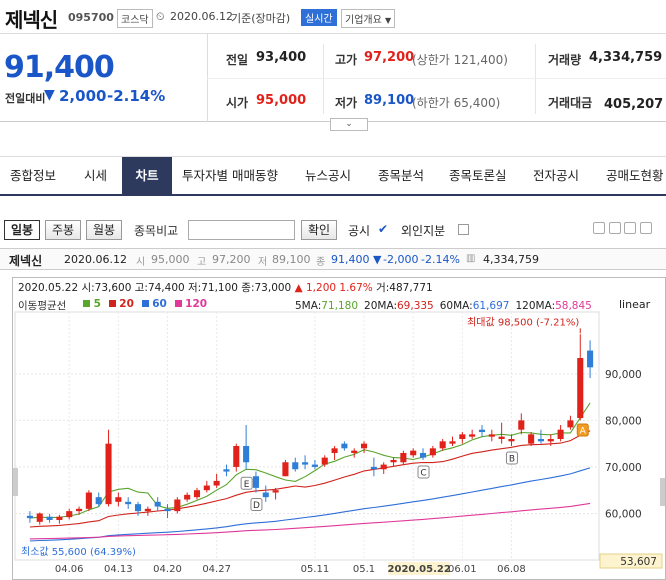  What do you see at coordinates (15, 482) in the screenshot?
I see `left-scroll-handle` at bounding box center [15, 482].